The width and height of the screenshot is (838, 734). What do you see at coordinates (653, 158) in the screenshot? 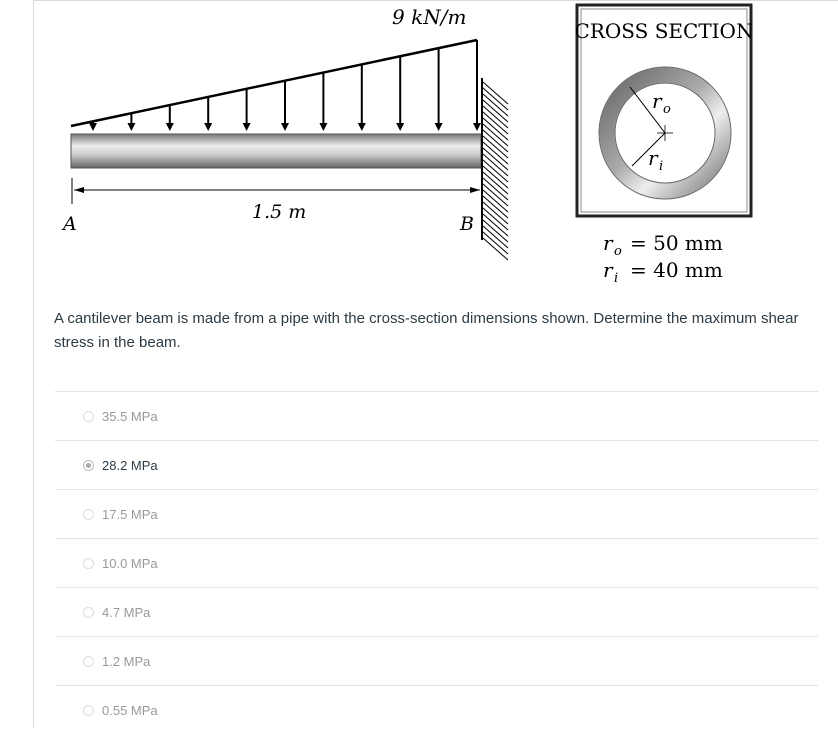
I see `ri-symbol: r` at bounding box center [653, 158].